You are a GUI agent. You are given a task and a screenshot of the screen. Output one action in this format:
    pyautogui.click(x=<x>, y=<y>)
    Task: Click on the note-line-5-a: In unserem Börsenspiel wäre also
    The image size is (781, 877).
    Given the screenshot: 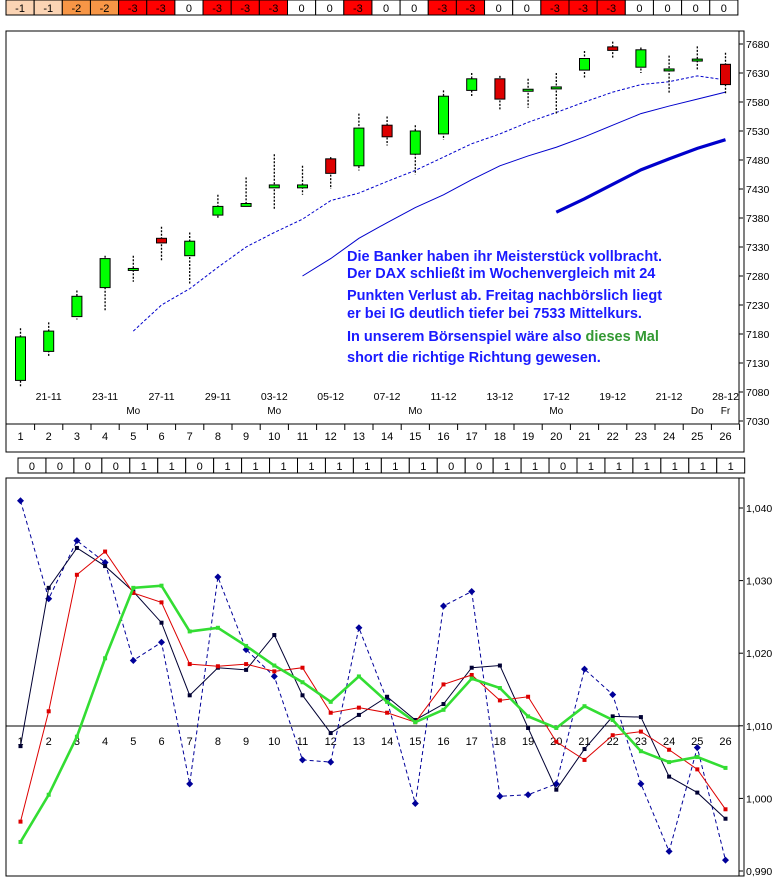 What is the action you would take?
    pyautogui.click(x=466, y=337)
    